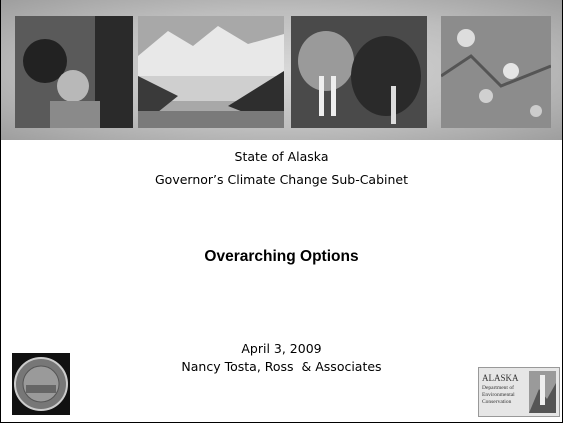 The image size is (563, 424). I want to click on slide-title: Overarching Options, so click(281, 256).